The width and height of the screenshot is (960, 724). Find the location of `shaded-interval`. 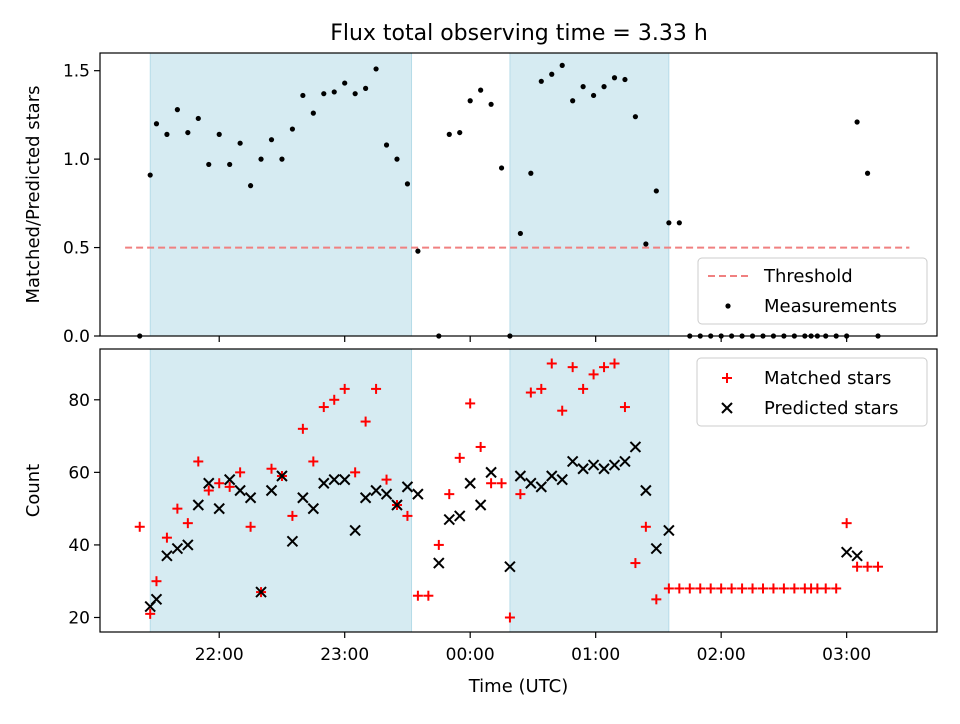

shaded-interval is located at coordinates (281, 490).